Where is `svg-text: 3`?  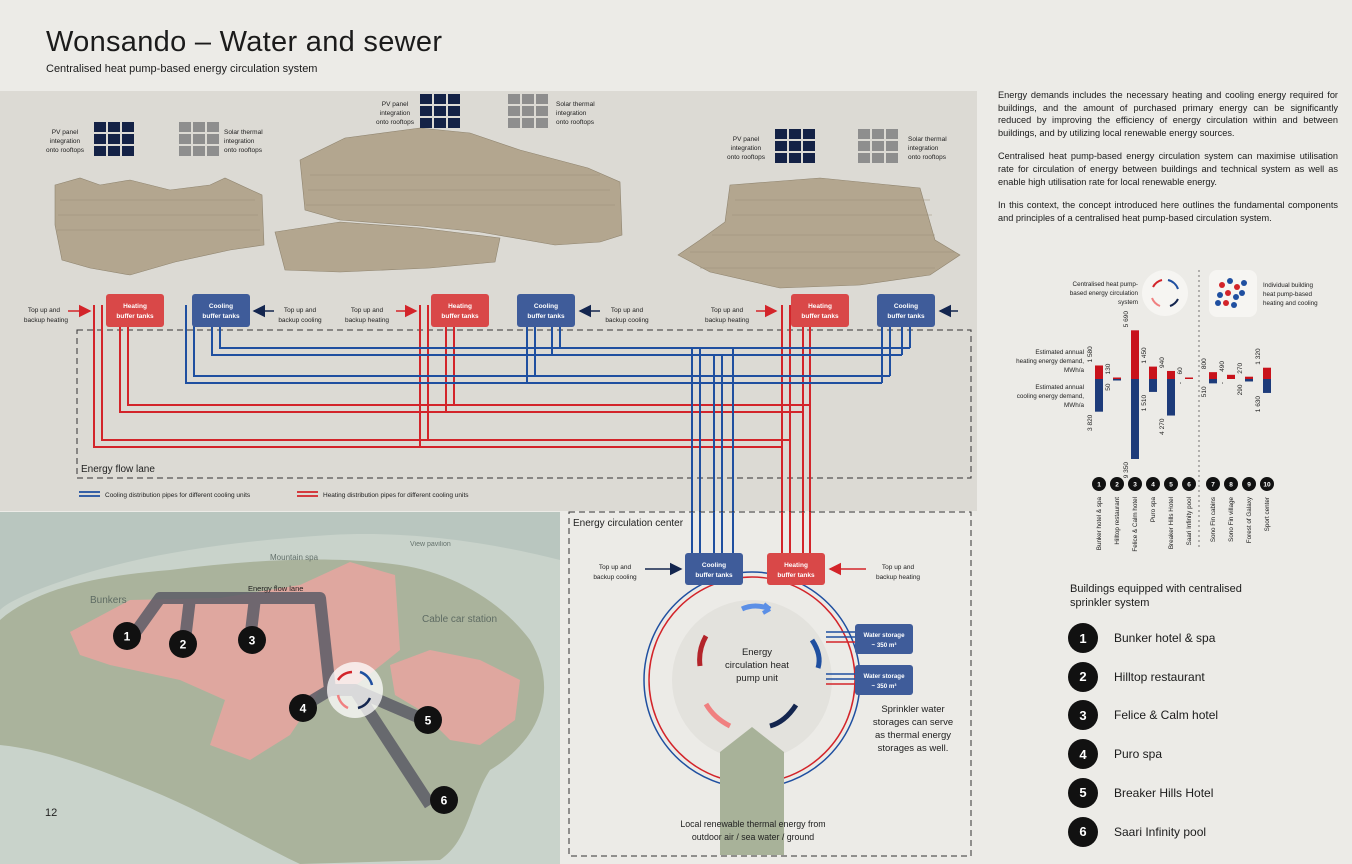 svg-text: 3 is located at coordinates (1135, 485).